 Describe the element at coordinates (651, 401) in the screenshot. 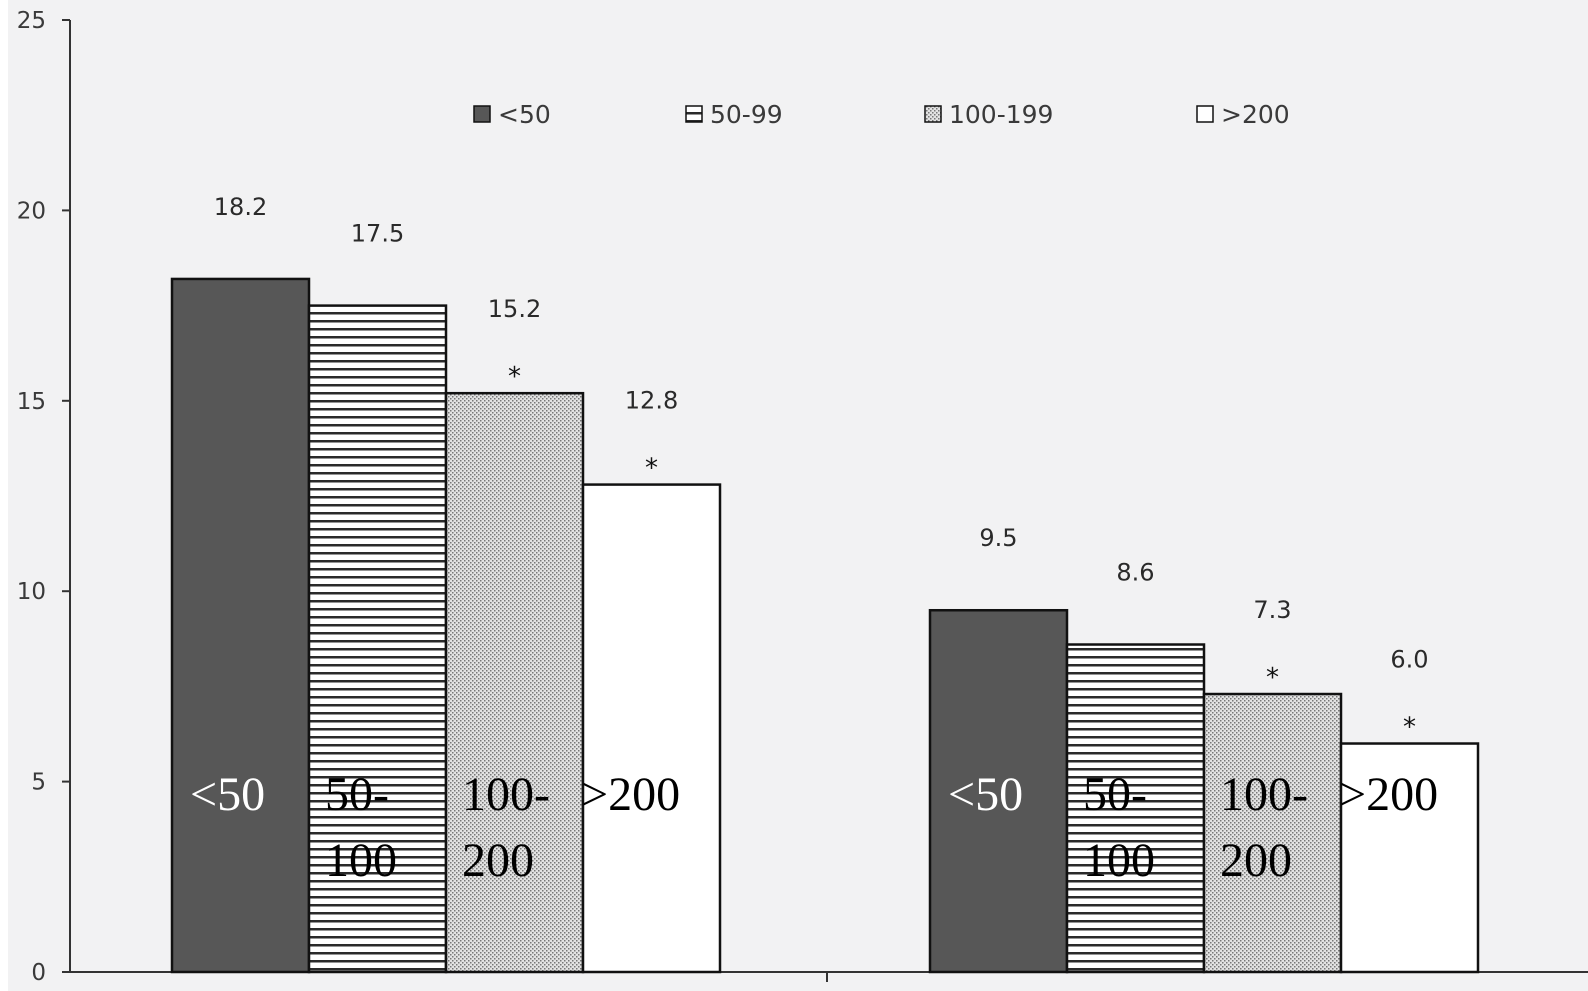

I see `data-label: 12.8` at that location.